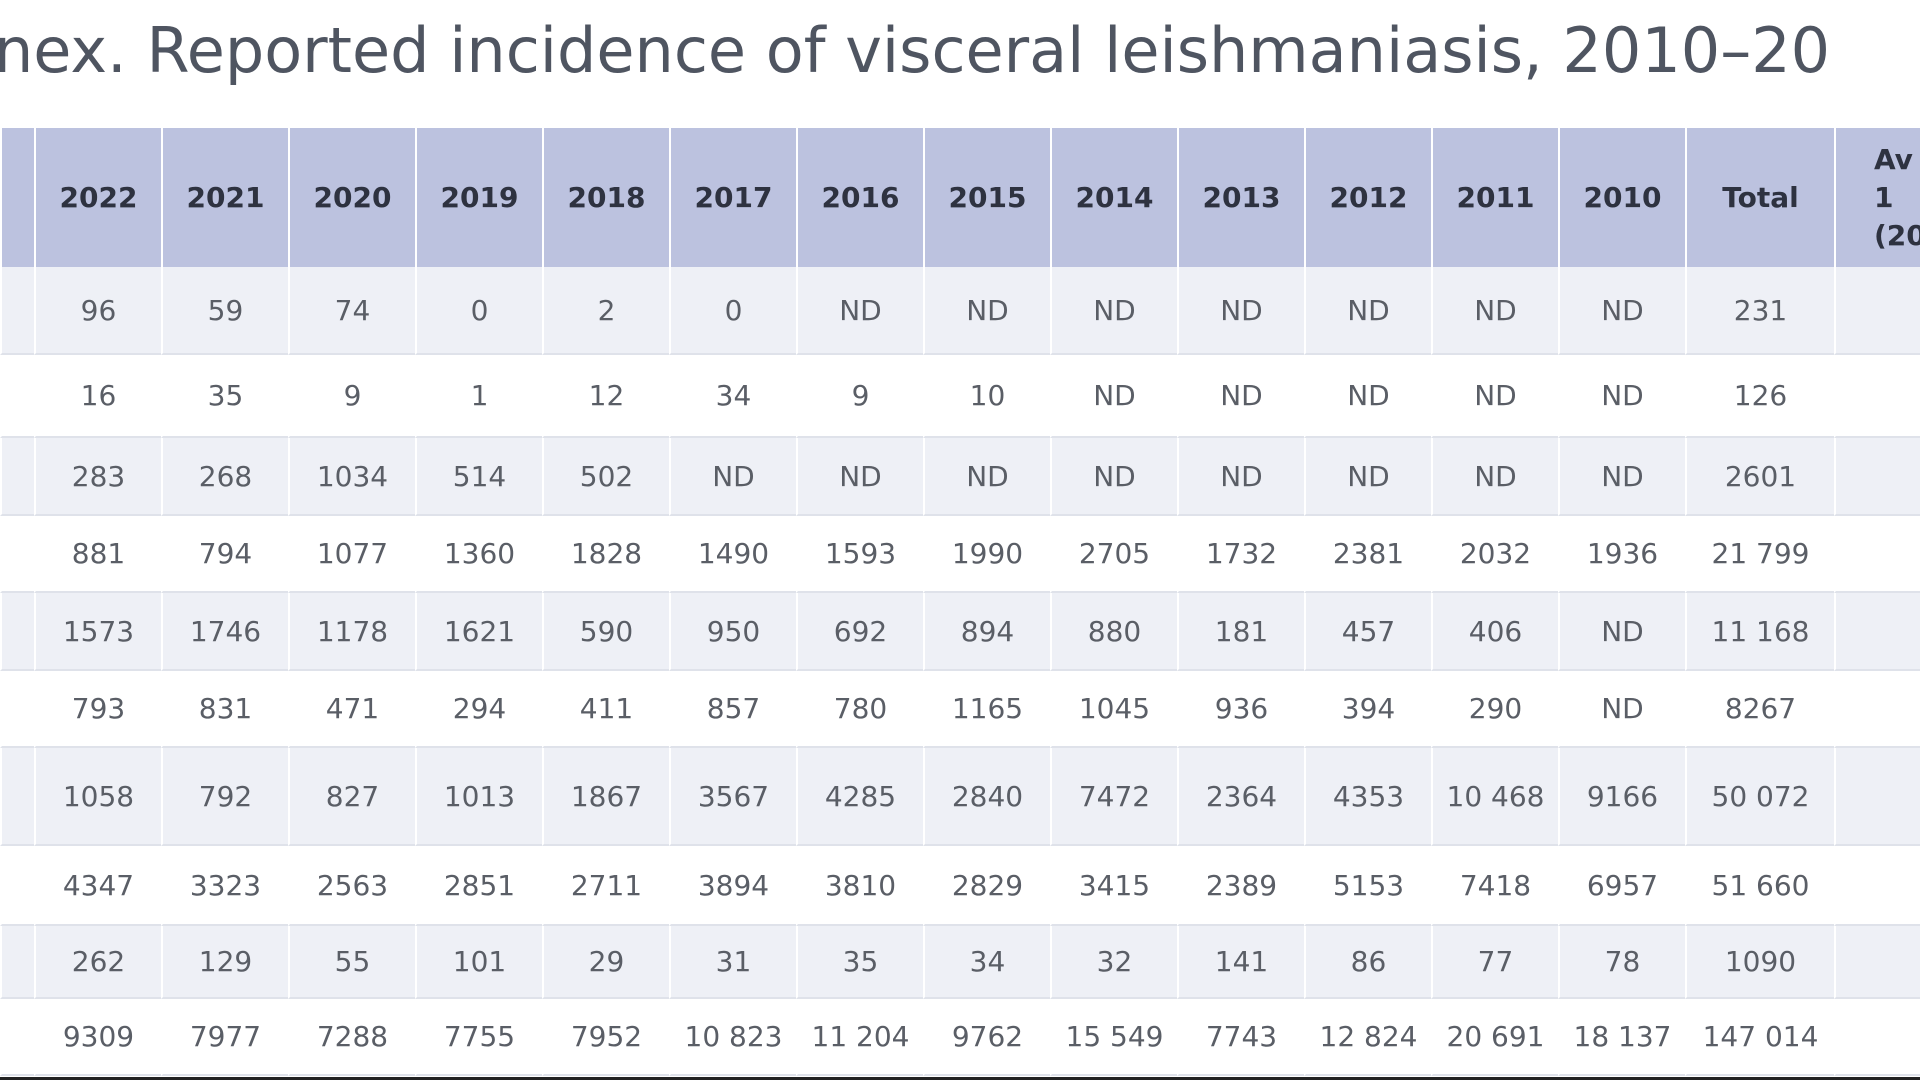  I want to click on data-cell: 262, so click(97, 962).